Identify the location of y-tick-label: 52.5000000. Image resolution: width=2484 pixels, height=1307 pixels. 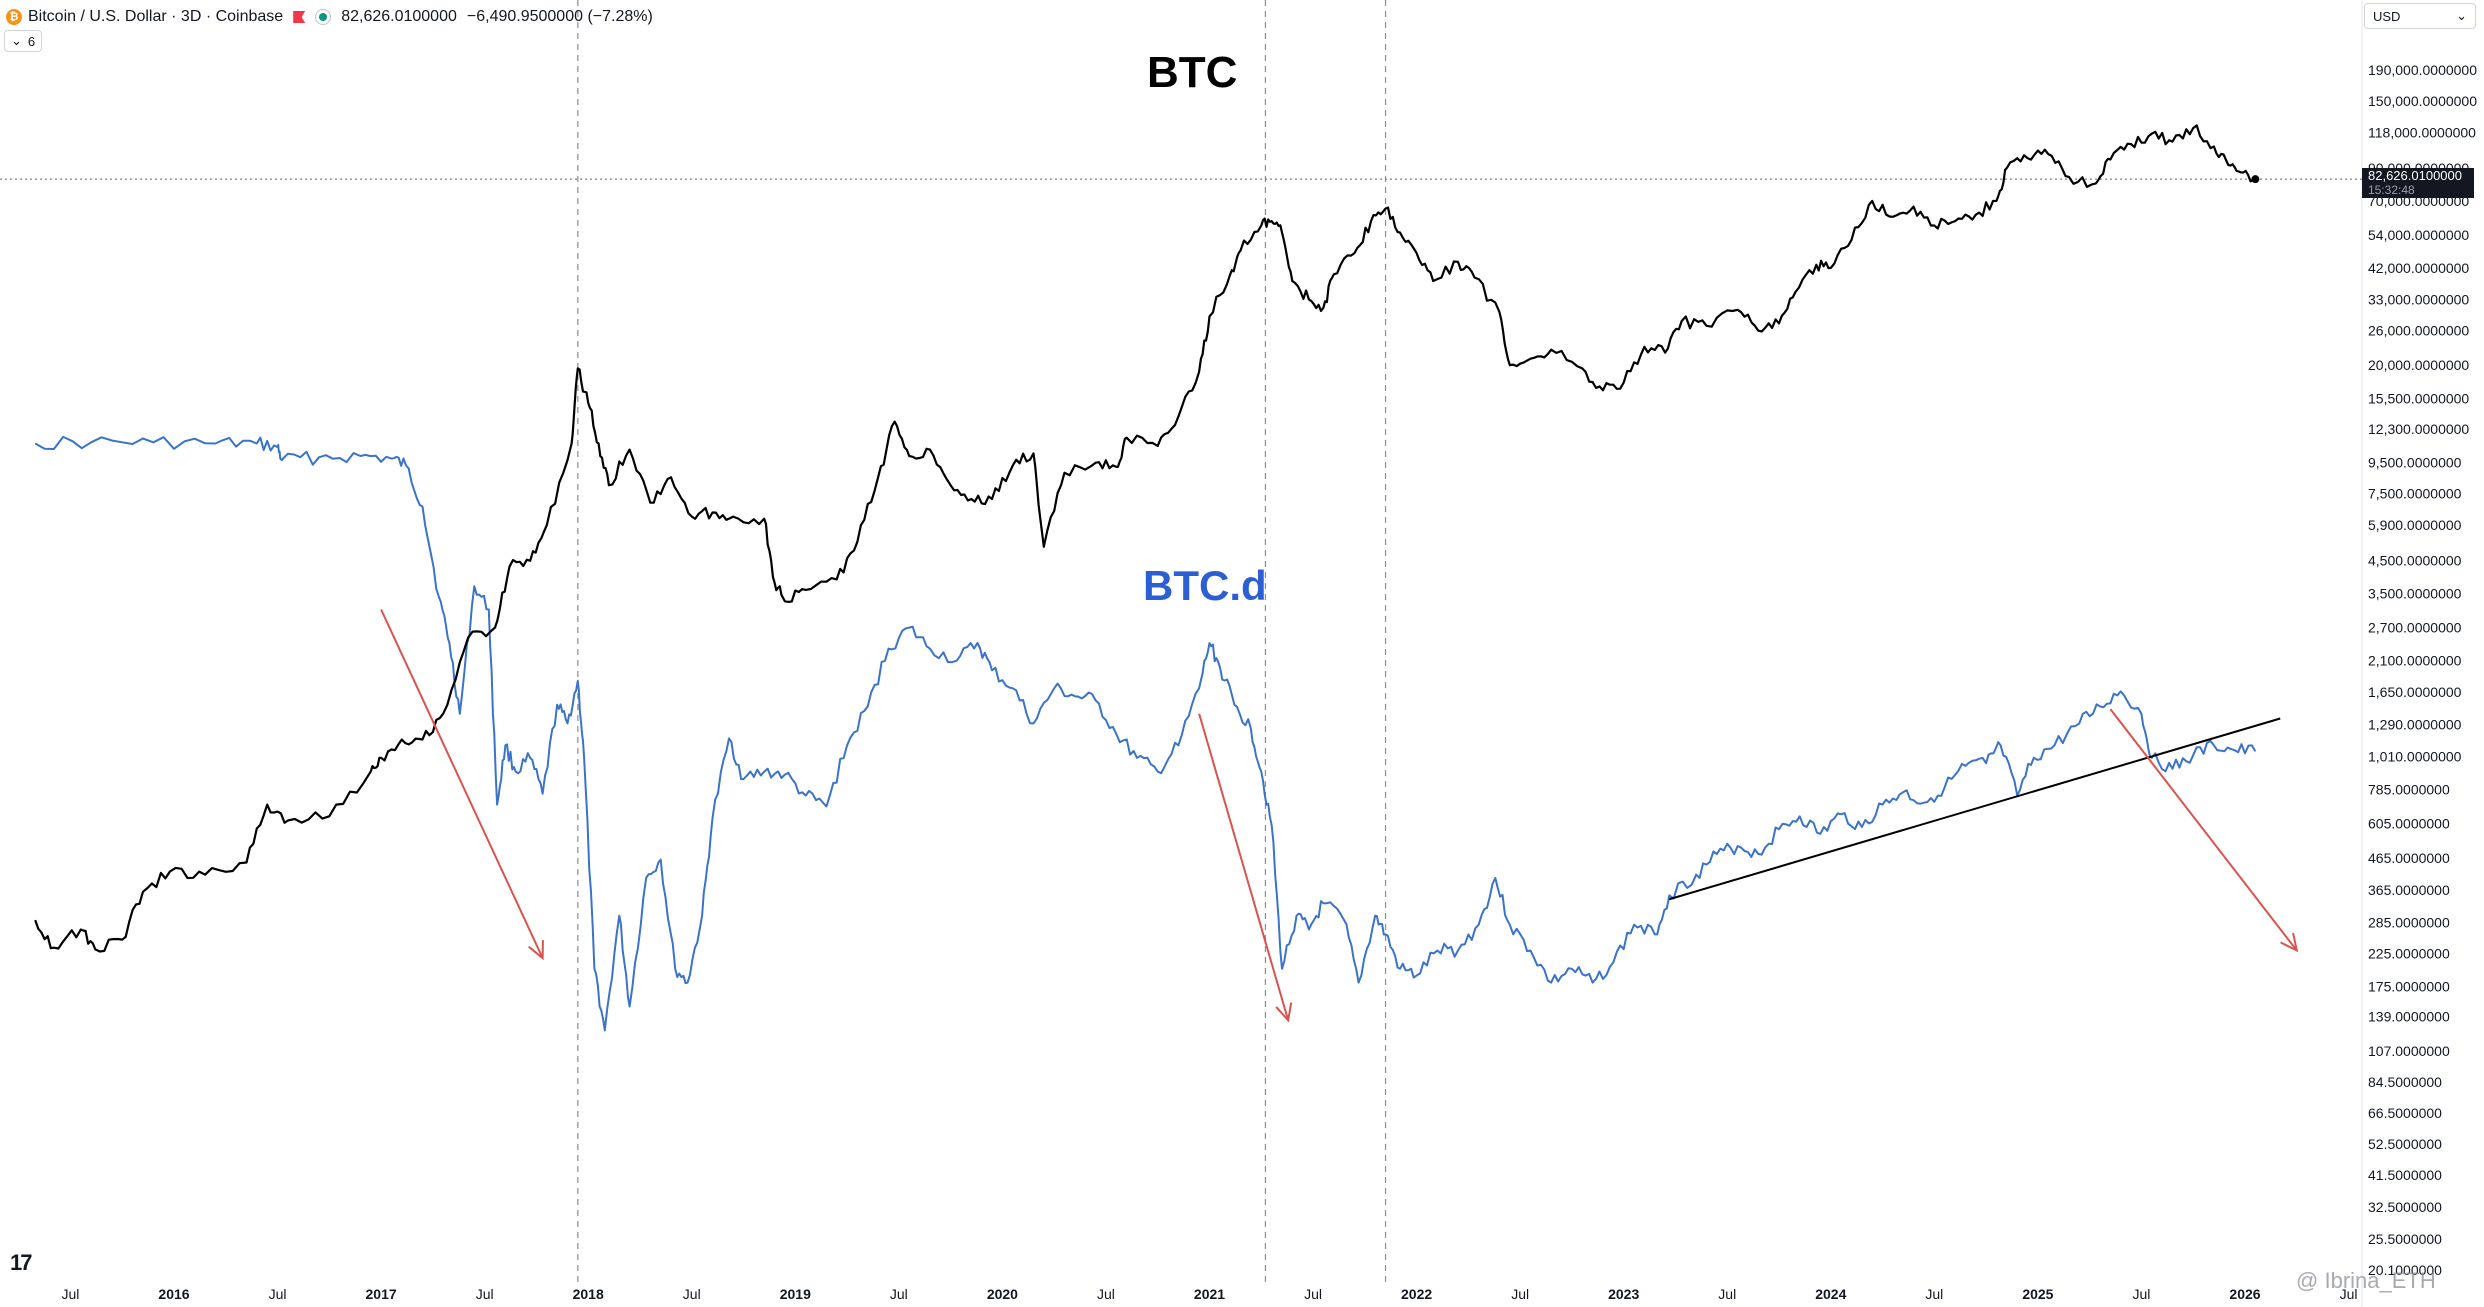
(2405, 1144).